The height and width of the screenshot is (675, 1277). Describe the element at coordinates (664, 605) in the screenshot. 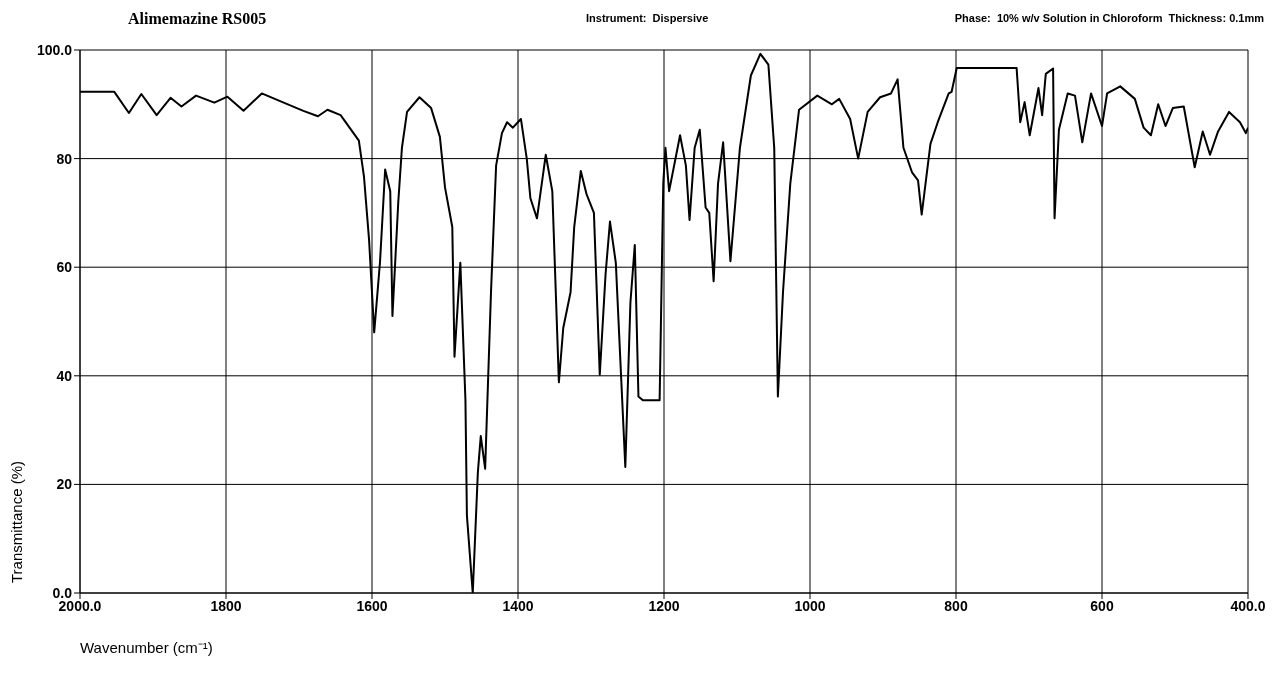

I see `x-tick-label: 1200` at that location.